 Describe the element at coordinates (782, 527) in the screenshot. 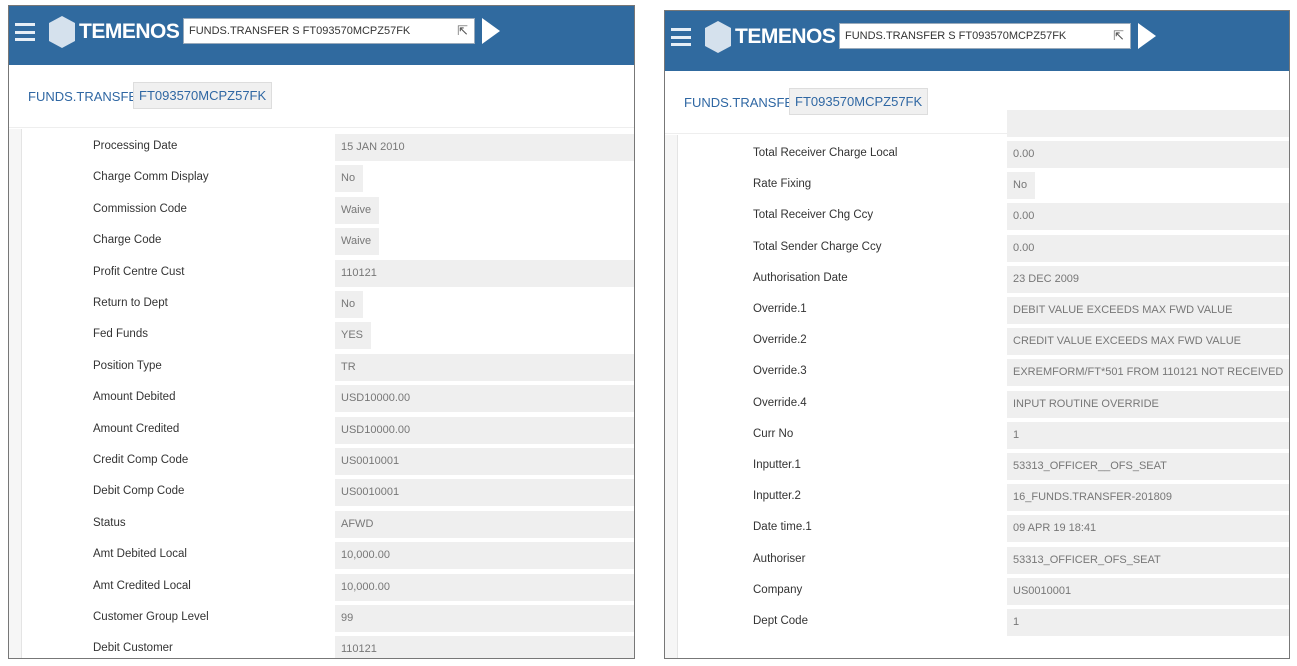

I see `field-label: Date time.1` at that location.